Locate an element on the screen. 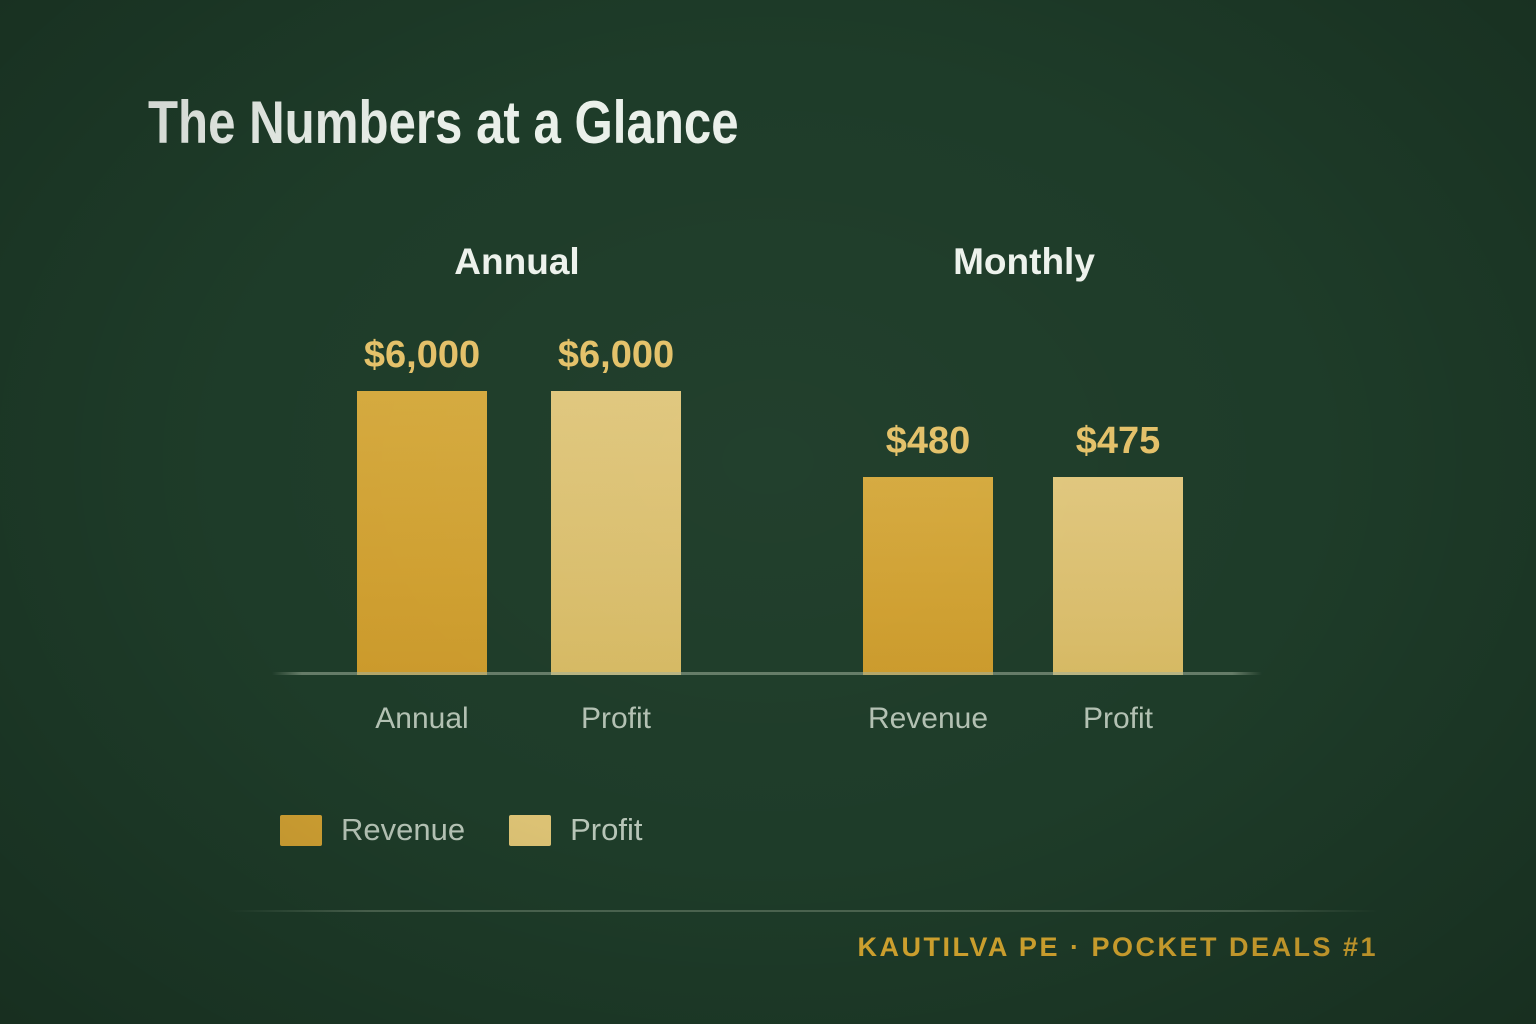  category-label-annual-profit: Profit is located at coordinates (616, 718).